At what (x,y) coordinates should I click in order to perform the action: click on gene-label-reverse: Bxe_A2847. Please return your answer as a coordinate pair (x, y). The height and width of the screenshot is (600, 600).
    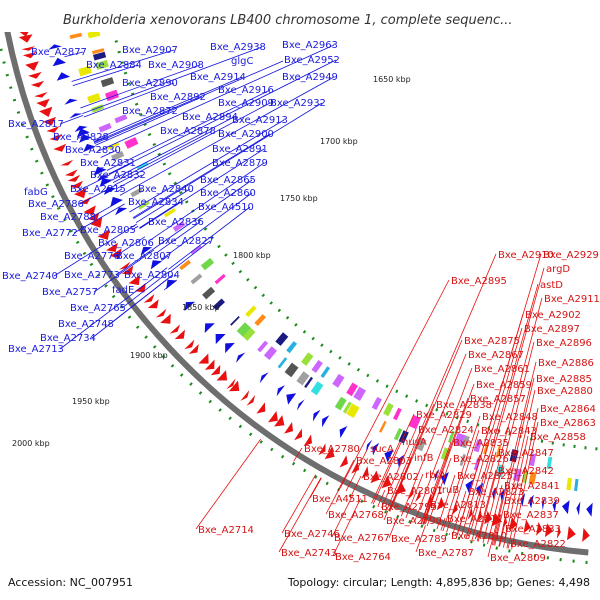
    Looking at the image, I should click on (526, 453).